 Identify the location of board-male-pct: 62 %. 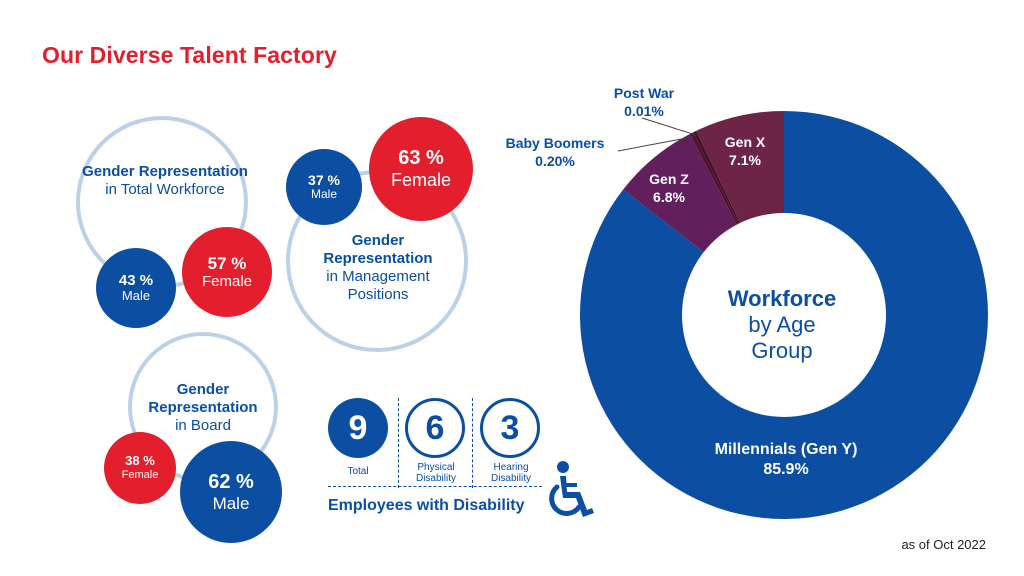
(231, 481).